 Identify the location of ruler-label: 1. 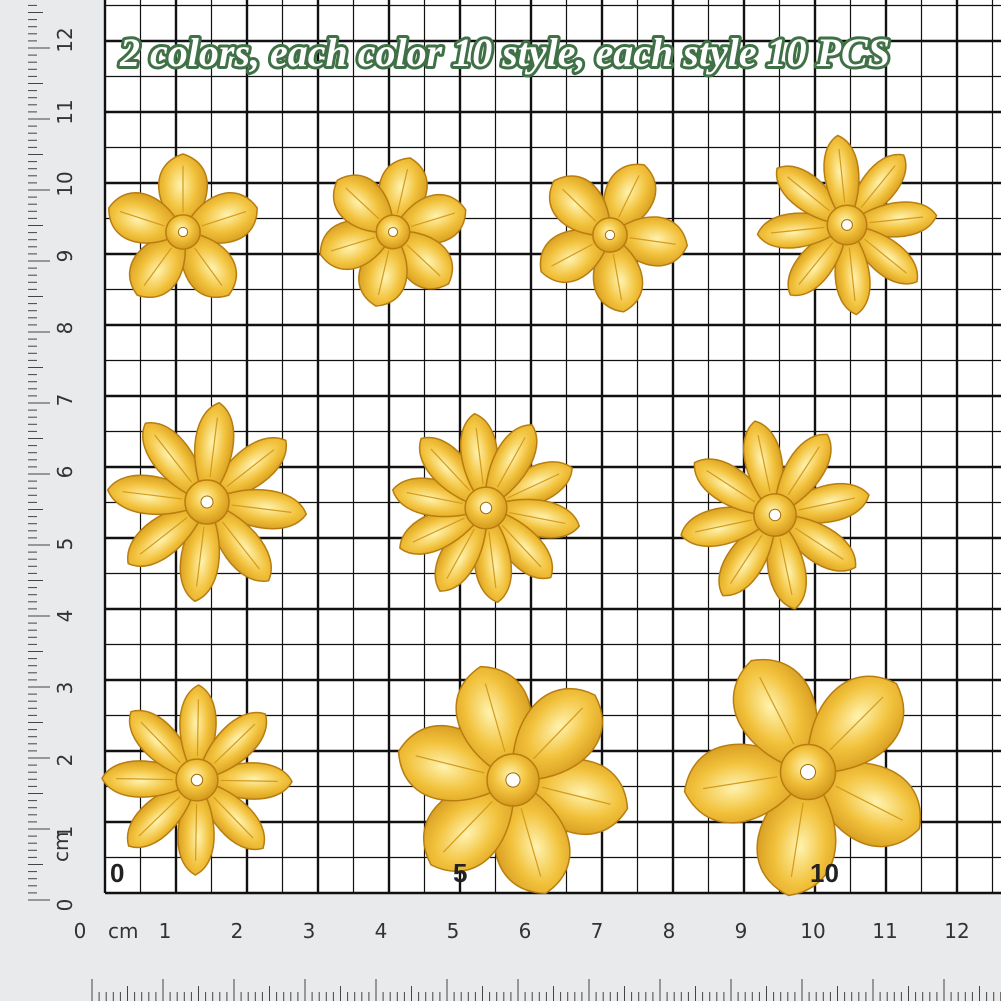
(65, 832).